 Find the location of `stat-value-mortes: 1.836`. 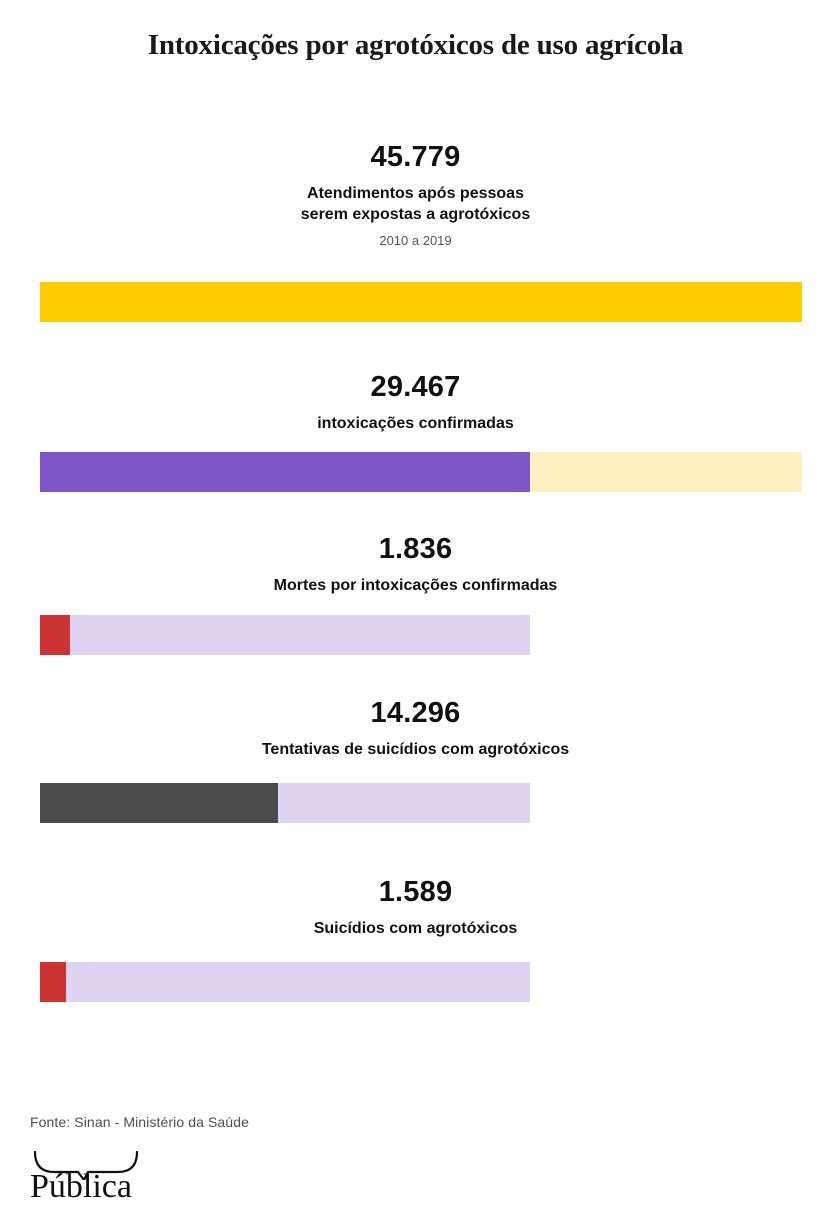

stat-value-mortes: 1.836 is located at coordinates (415, 549).